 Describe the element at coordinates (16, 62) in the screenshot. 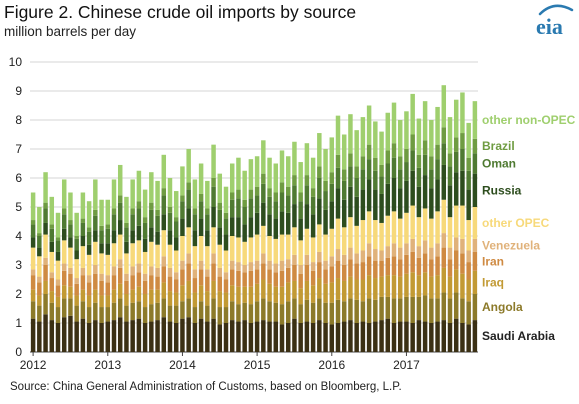

I see `y-tick-label: 10` at that location.